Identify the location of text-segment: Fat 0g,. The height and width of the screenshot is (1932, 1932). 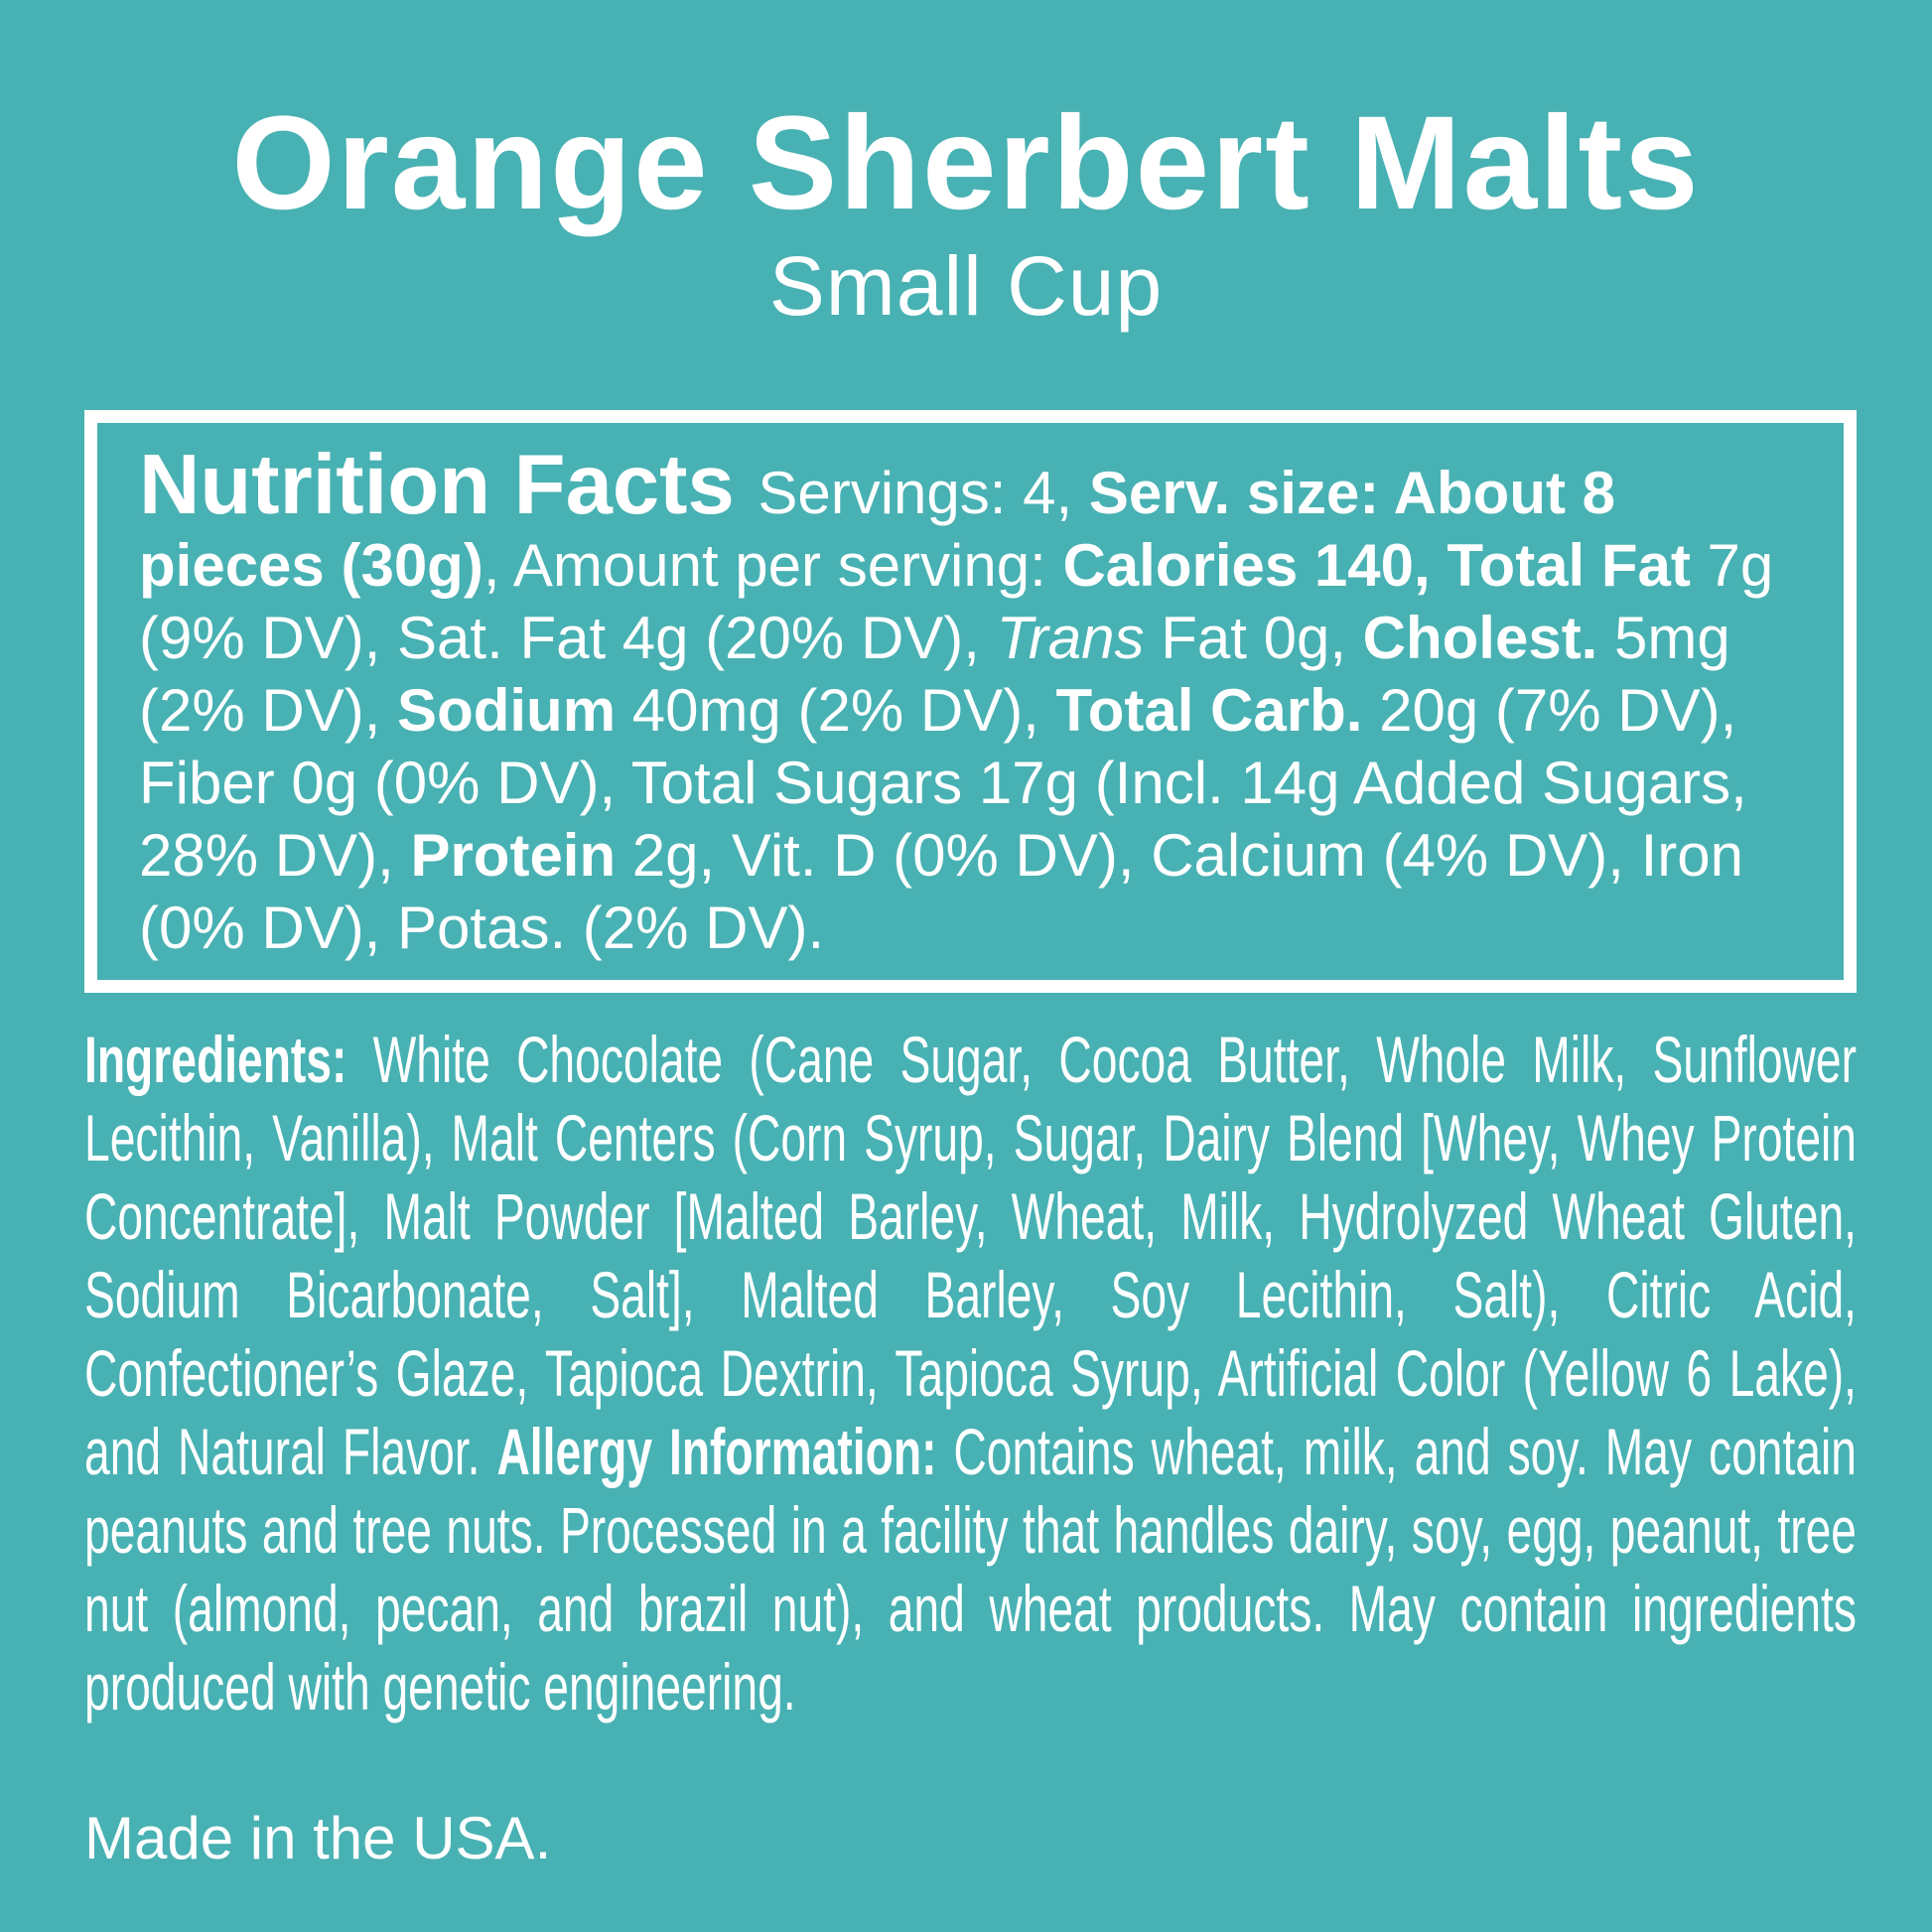
(1254, 638).